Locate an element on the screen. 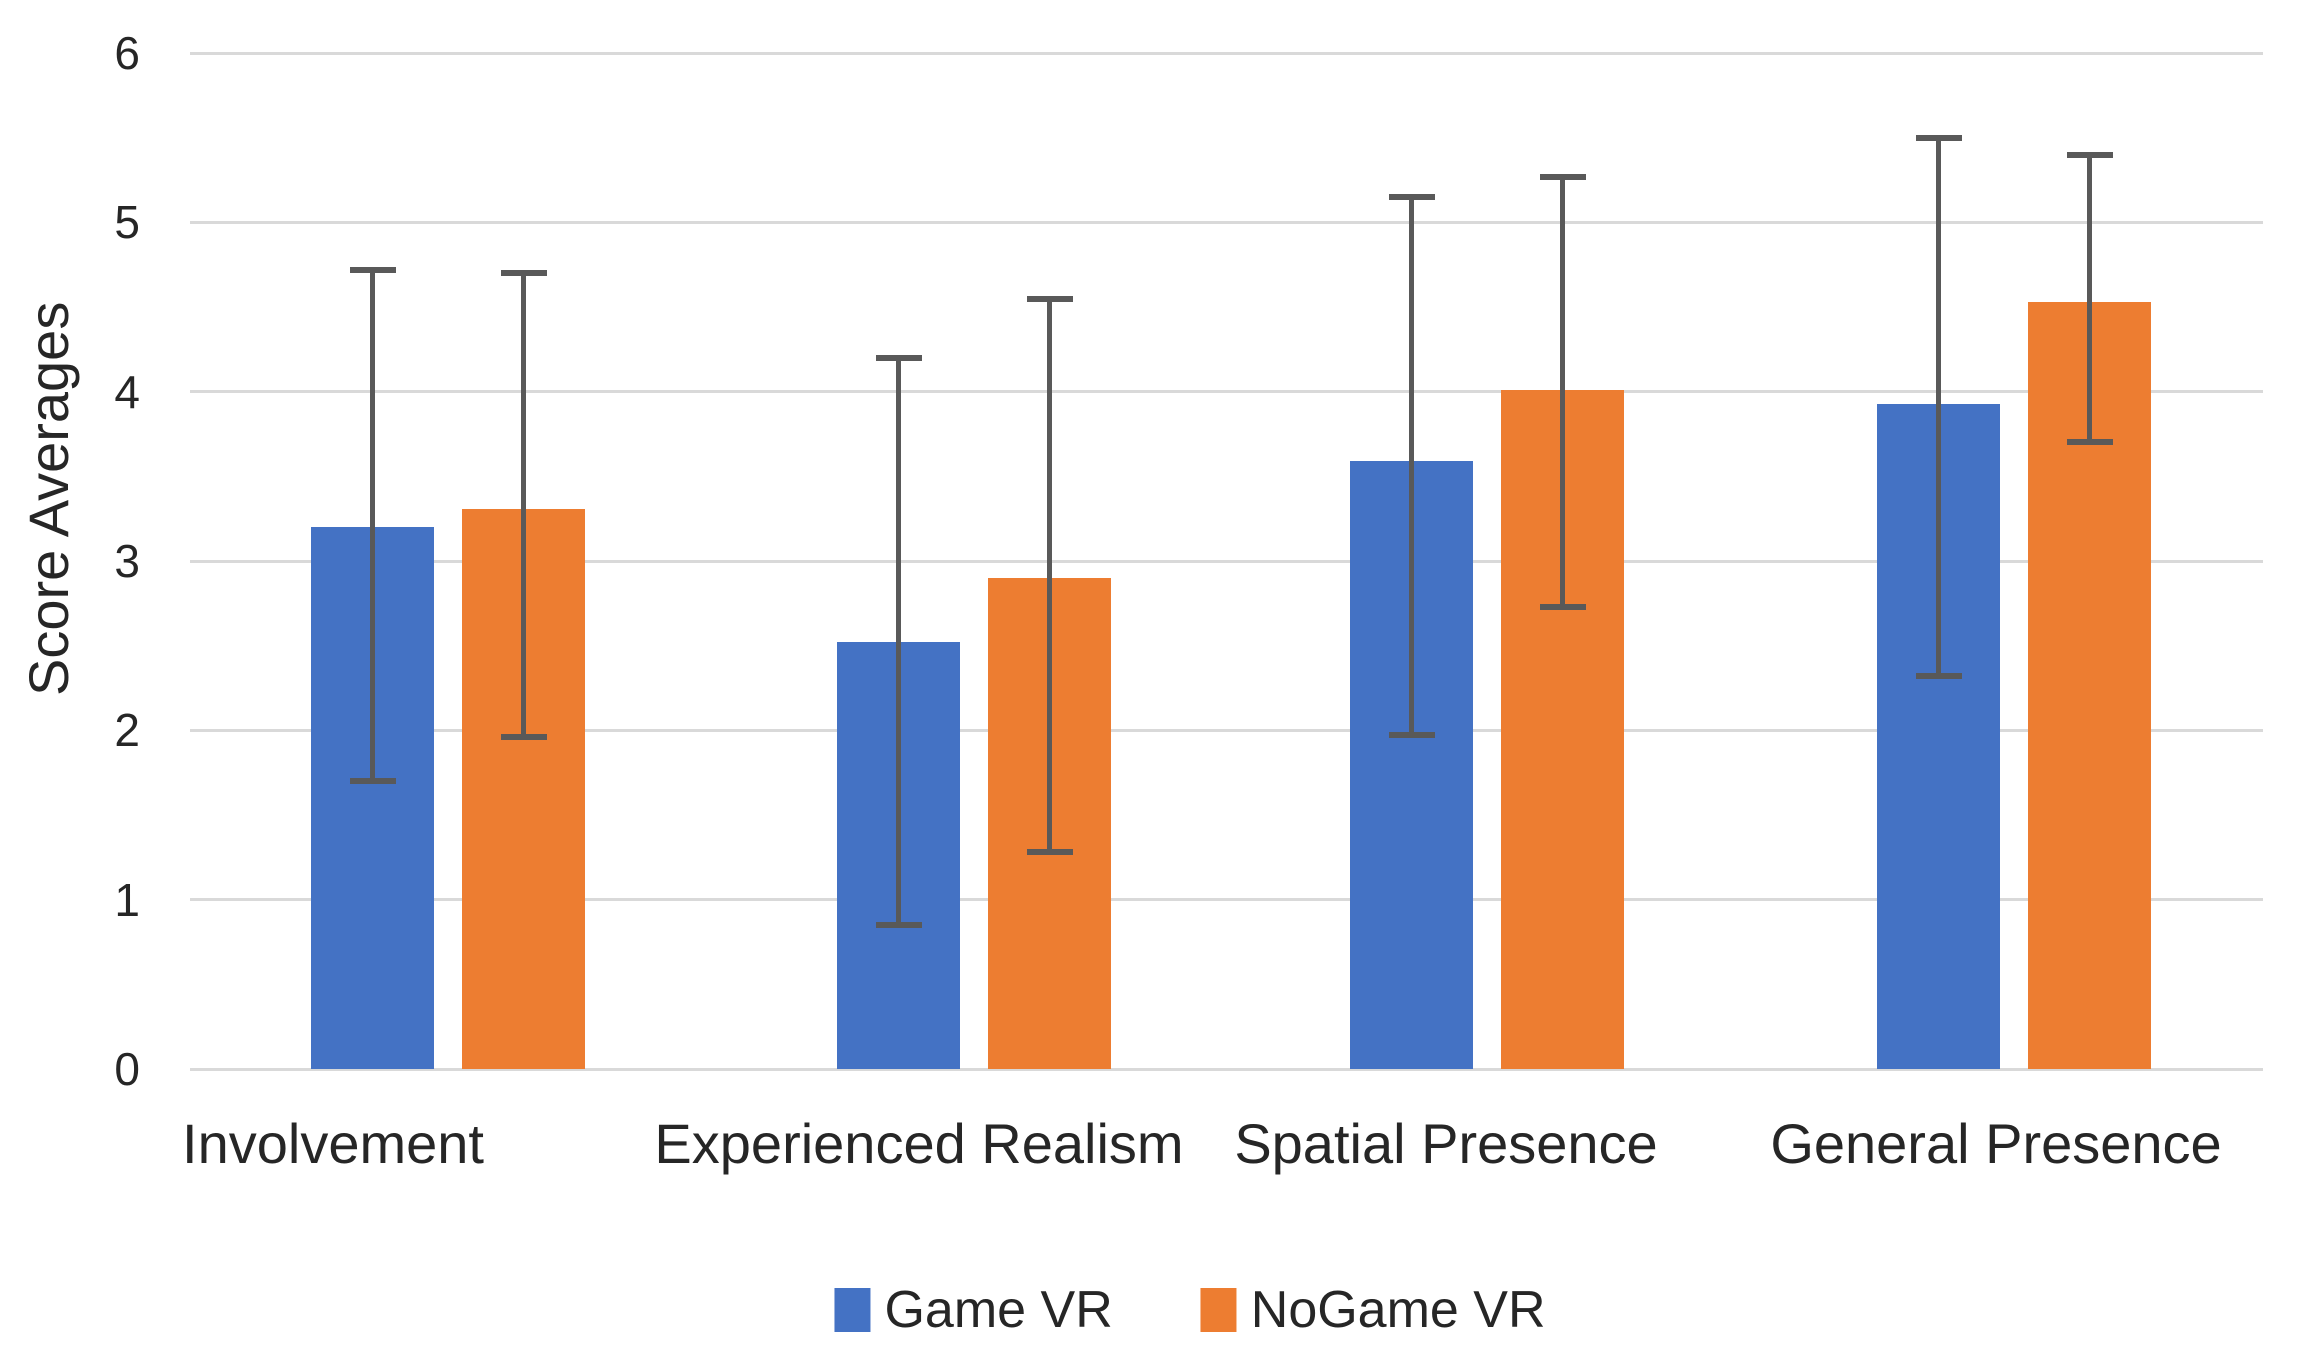 The width and height of the screenshot is (2297, 1367). y-tick-label: 1 is located at coordinates (127, 899).